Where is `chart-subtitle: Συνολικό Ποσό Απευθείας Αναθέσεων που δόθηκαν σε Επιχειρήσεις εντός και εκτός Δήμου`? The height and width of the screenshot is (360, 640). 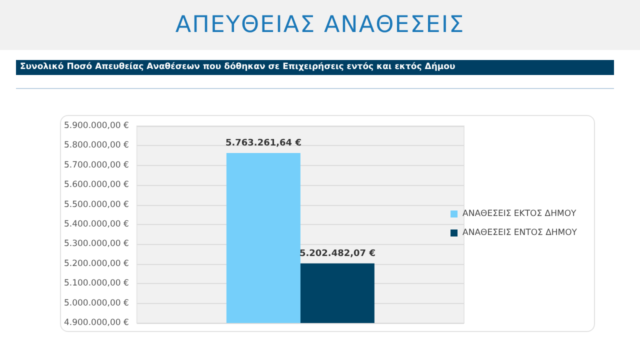 chart-subtitle: Συνολικό Ποσό Απευθείας Αναθέσεων που δόθηκαν σε Επιχειρήσεις εντός και εκτός Δήμου is located at coordinates (315, 67).